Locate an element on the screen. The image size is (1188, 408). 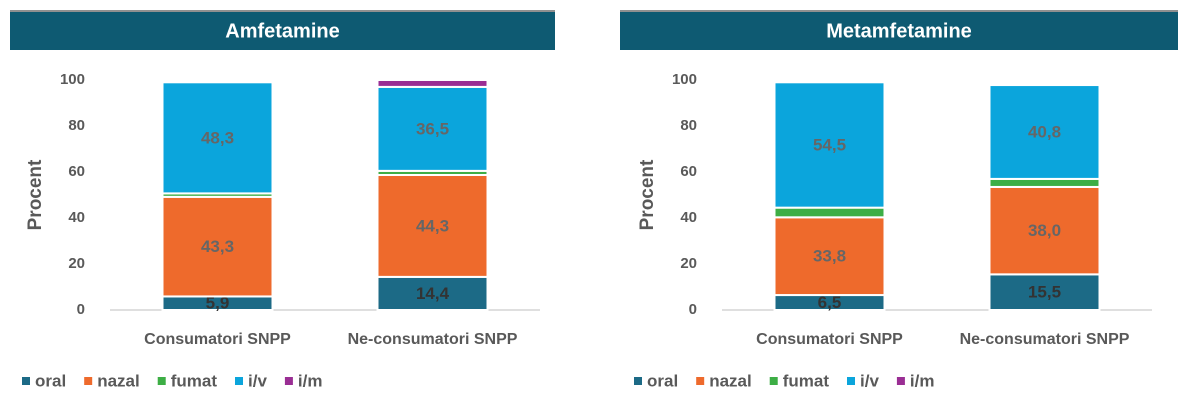
data-label: 15,5 is located at coordinates (1044, 292).